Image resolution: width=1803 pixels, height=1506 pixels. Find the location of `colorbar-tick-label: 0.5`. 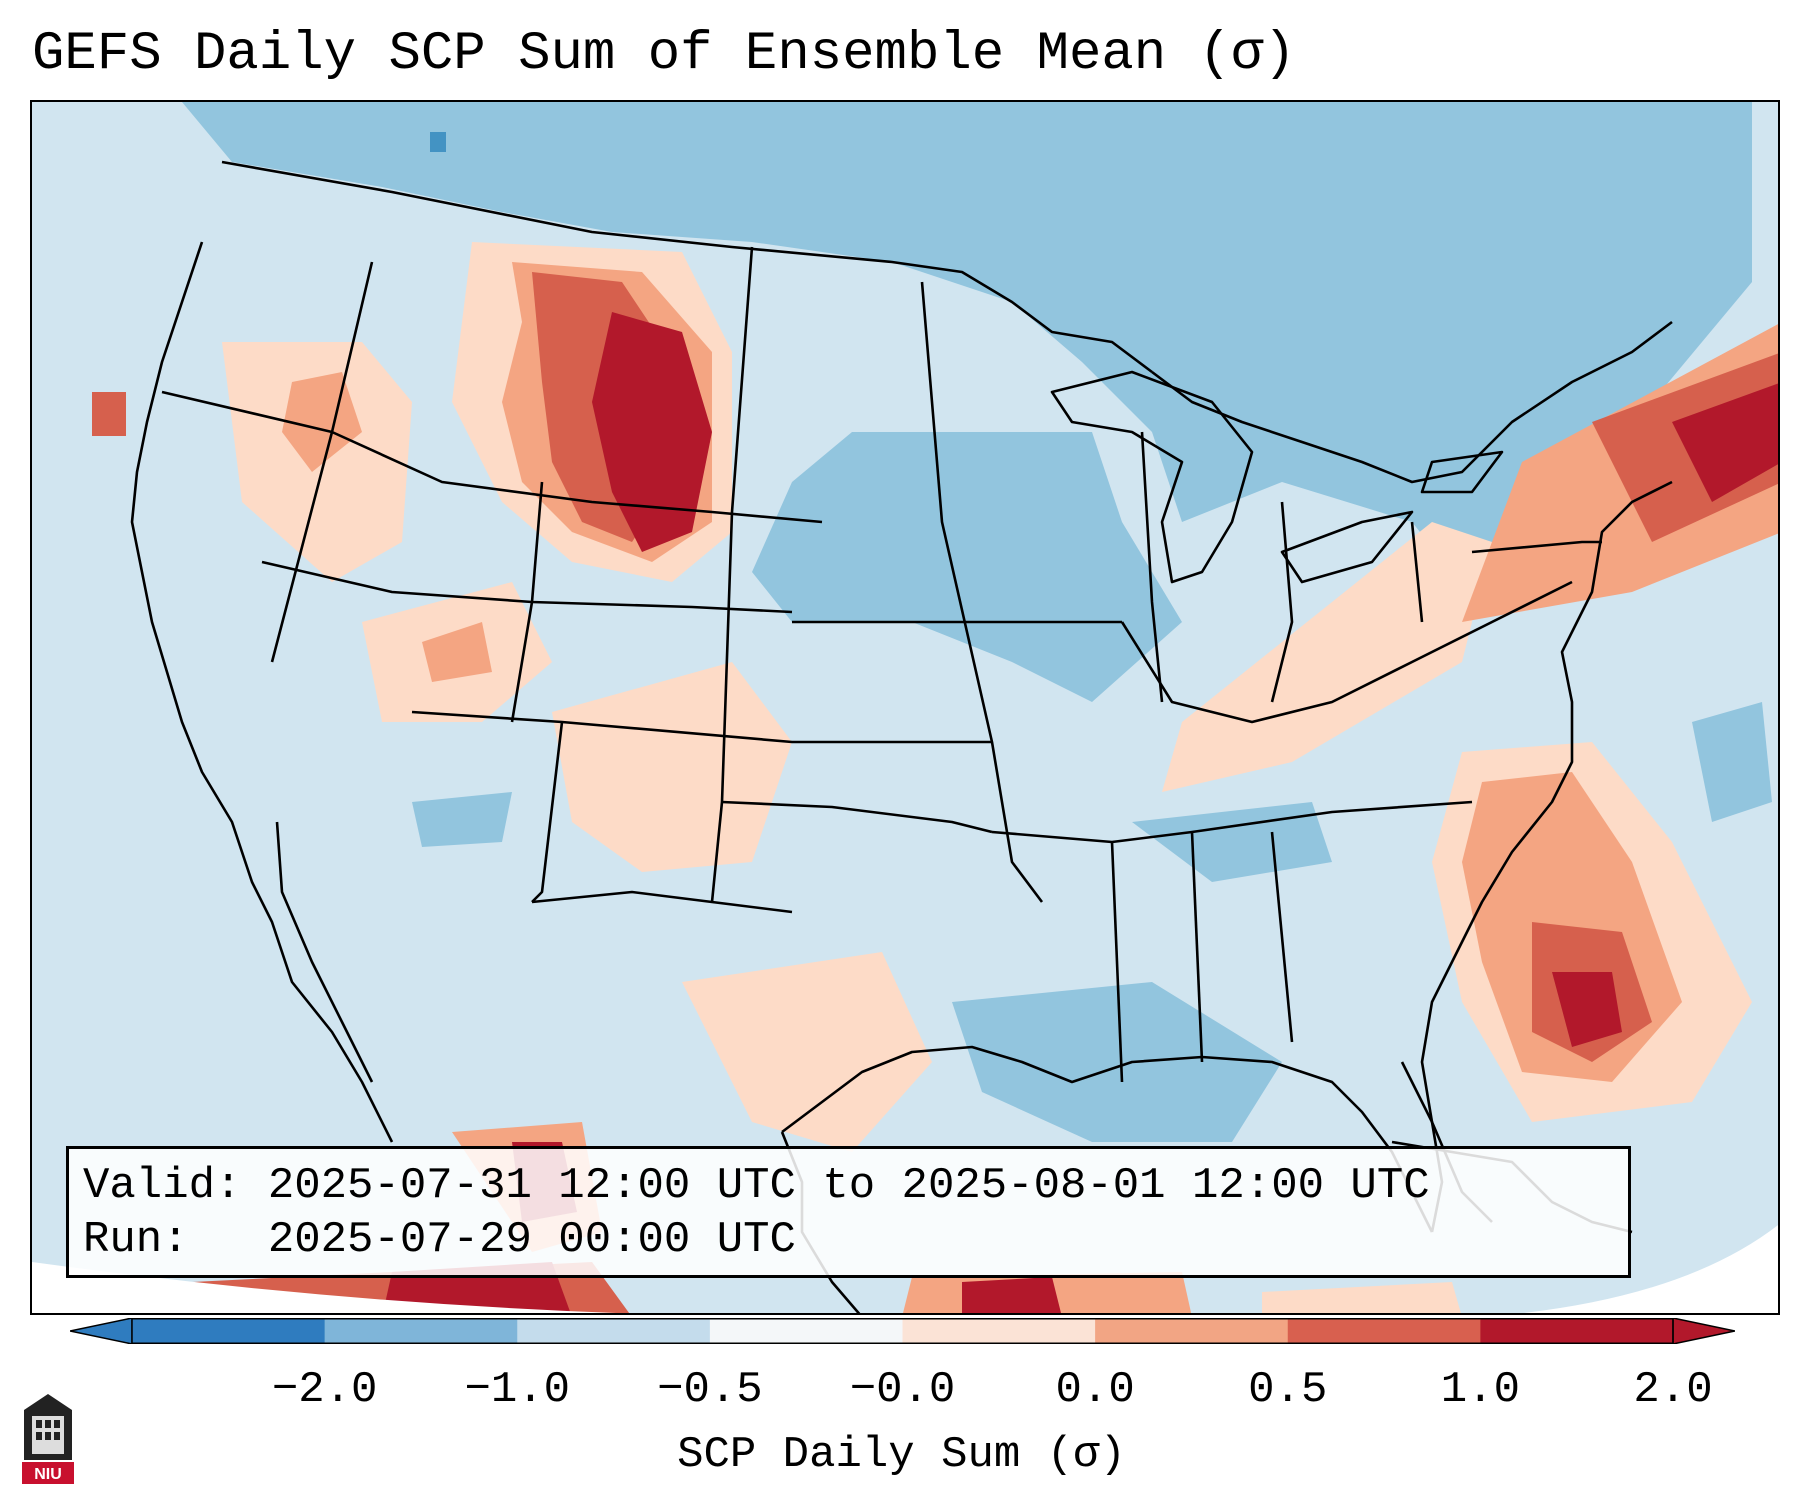

colorbar-tick-label: 0.5 is located at coordinates (1288, 1390).